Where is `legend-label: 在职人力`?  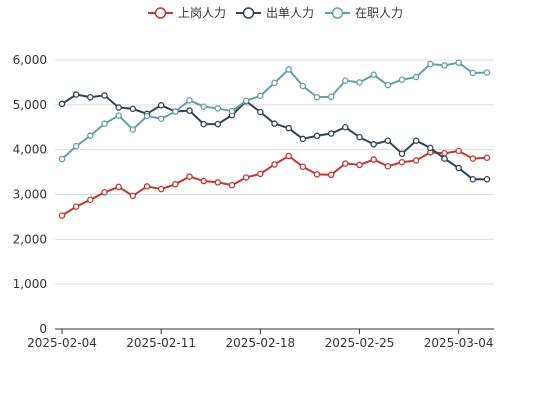
legend-label: 在职人力 is located at coordinates (379, 13).